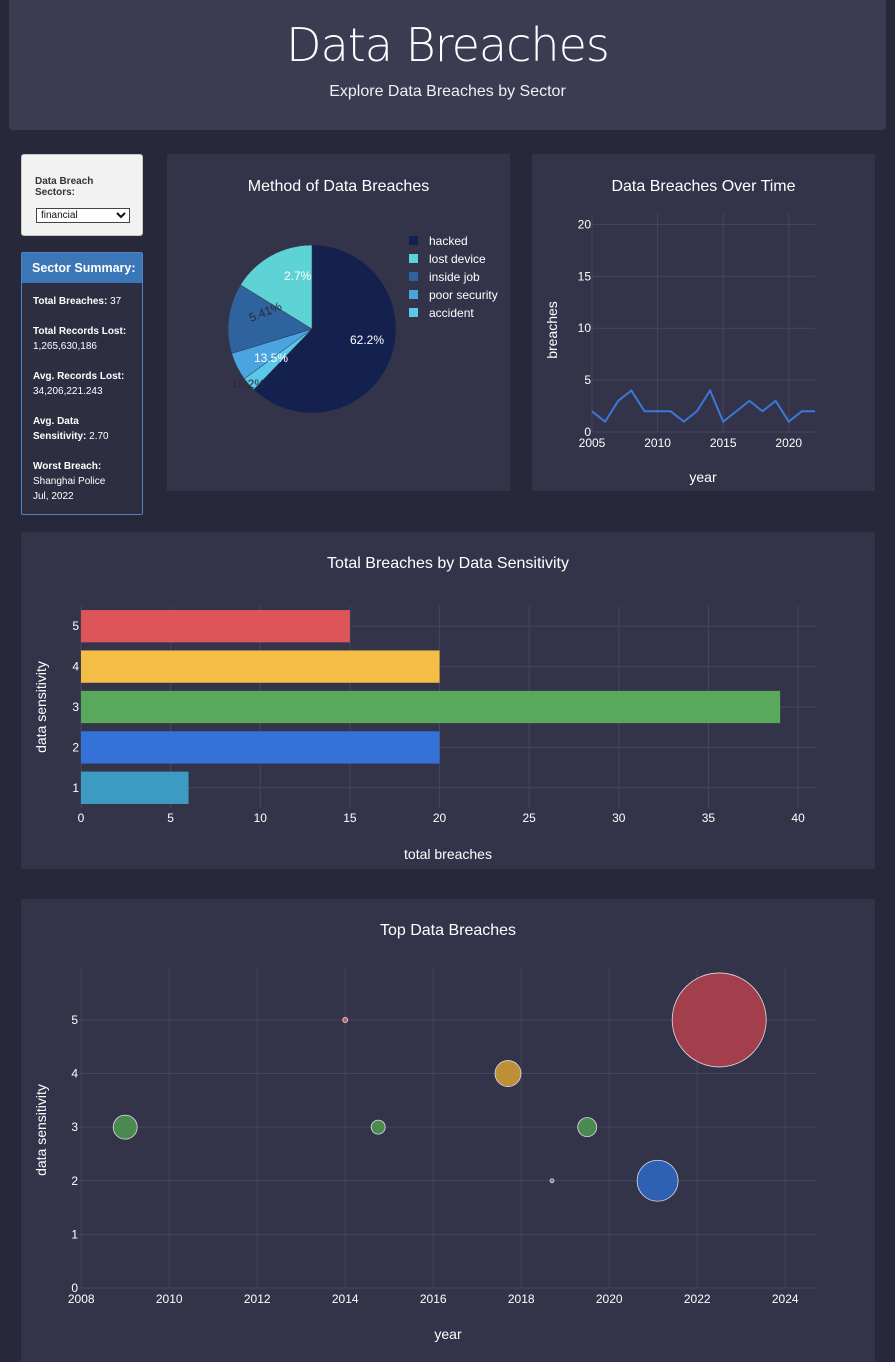 The image size is (895, 1362). Describe the element at coordinates (457, 259) in the screenshot. I see `legend-label-lost-device: lost device` at that location.